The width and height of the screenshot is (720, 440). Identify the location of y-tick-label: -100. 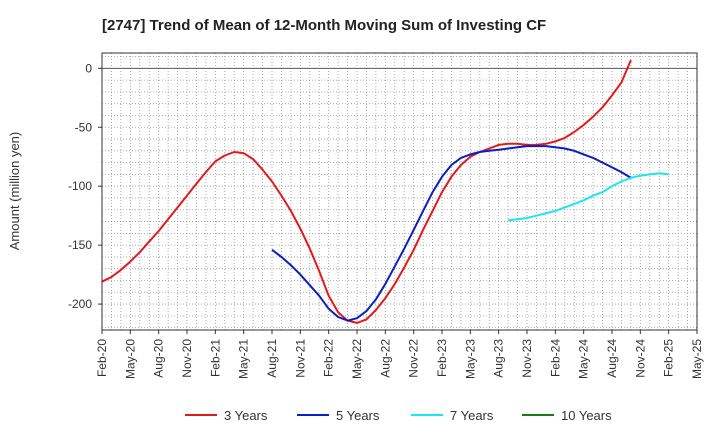
(80, 186).